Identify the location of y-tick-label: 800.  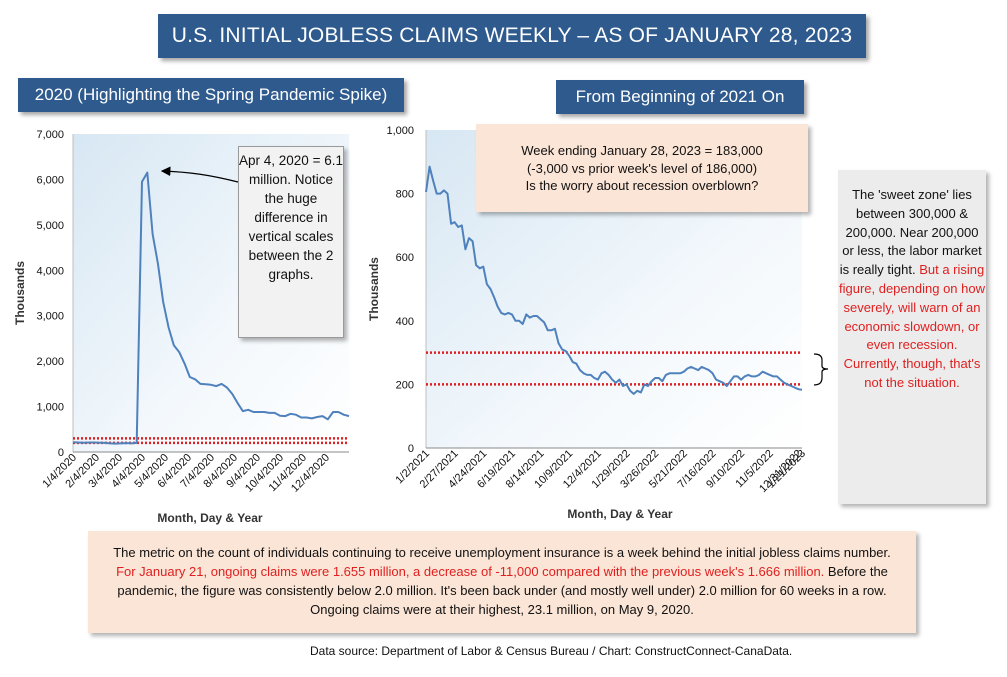
(405, 195).